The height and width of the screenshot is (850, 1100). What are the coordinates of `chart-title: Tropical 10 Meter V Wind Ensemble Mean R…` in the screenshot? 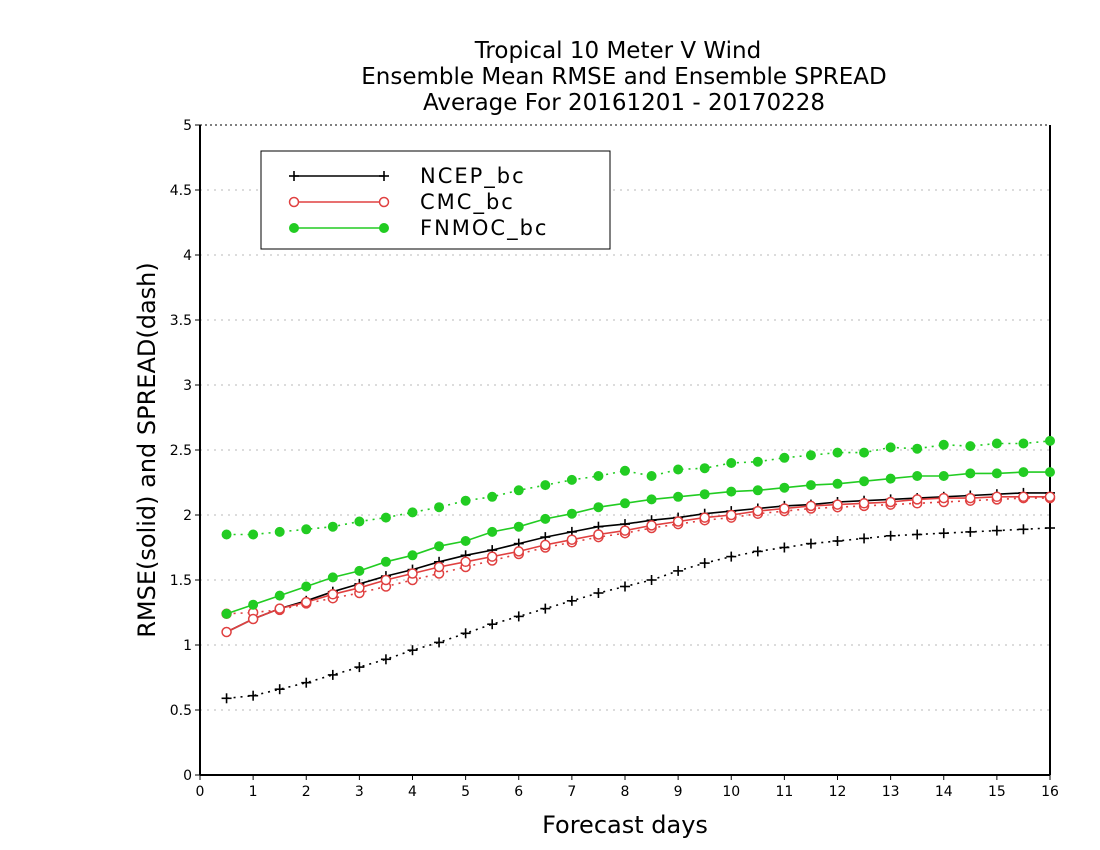 It's located at (623, 77).